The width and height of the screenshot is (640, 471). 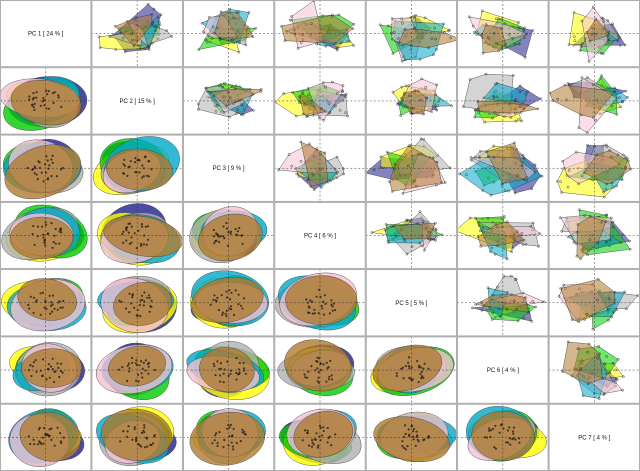 What do you see at coordinates (594, 235) in the screenshot?
I see `panel-r4-c7` at bounding box center [594, 235].